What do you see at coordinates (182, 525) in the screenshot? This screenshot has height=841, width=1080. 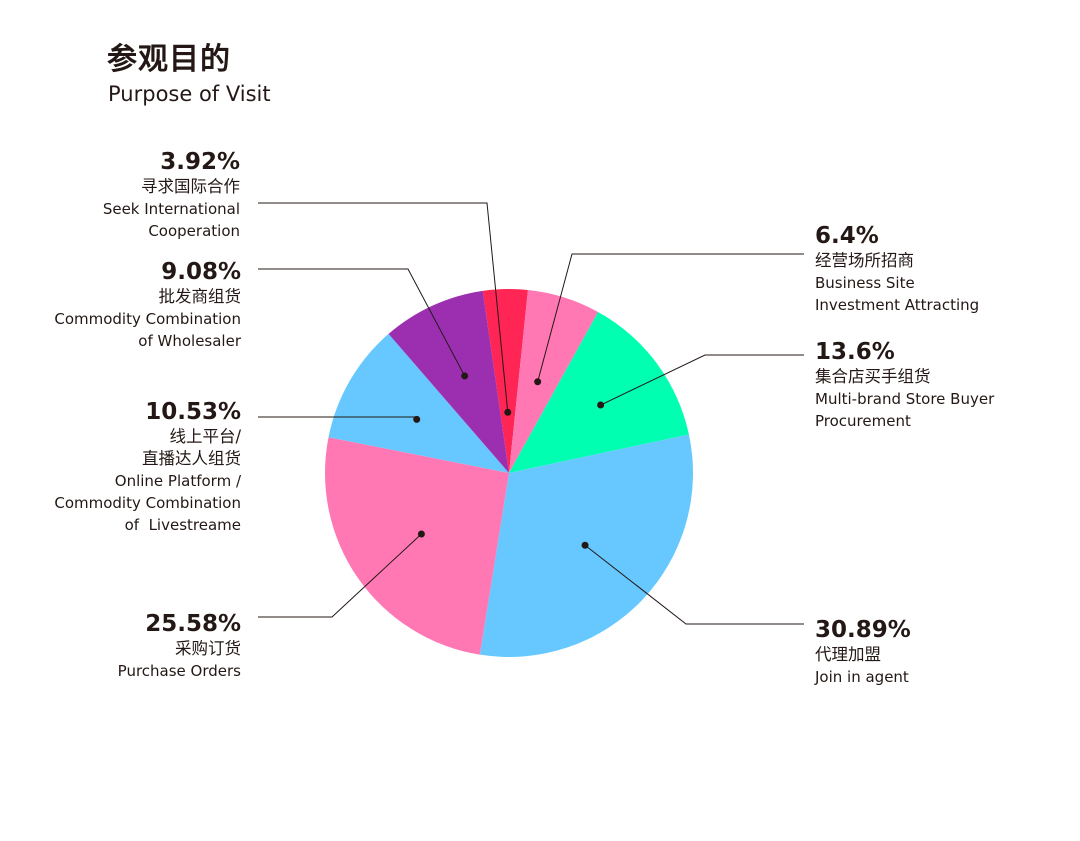 I see `category-label-en: of Livestreame` at bounding box center [182, 525].